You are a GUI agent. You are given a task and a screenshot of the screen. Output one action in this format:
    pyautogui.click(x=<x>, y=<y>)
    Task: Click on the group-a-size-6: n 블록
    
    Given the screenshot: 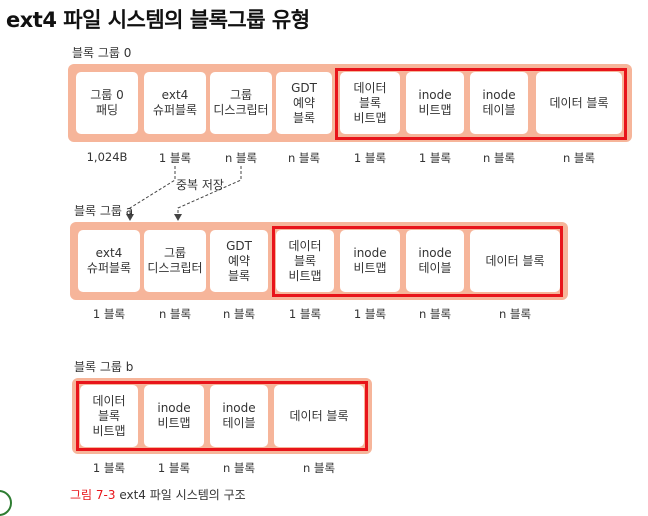 What is the action you would take?
    pyautogui.click(x=515, y=314)
    